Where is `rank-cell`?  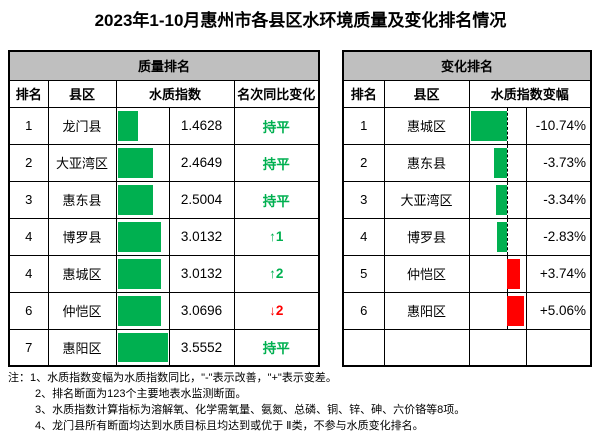
rank-cell is located at coordinates (363, 347).